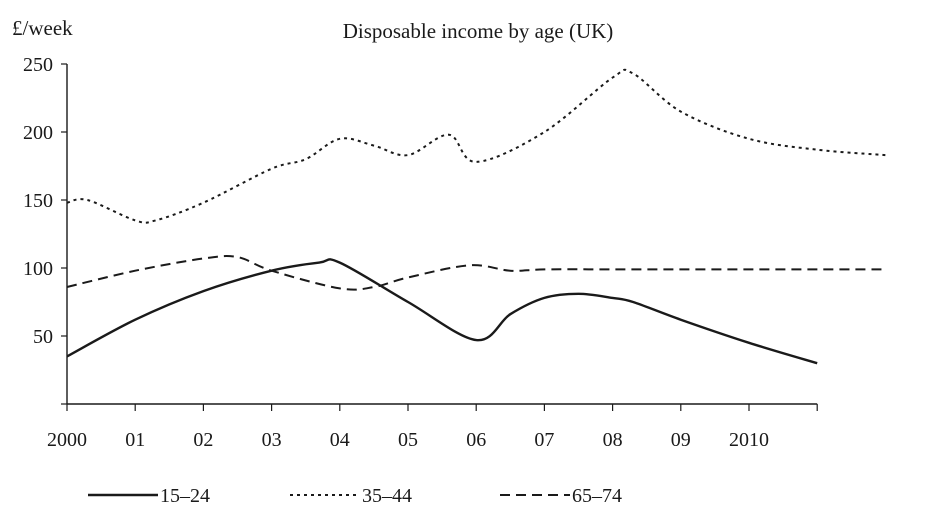 The width and height of the screenshot is (944, 530). I want to click on y-tick-label: 150, so click(38, 201).